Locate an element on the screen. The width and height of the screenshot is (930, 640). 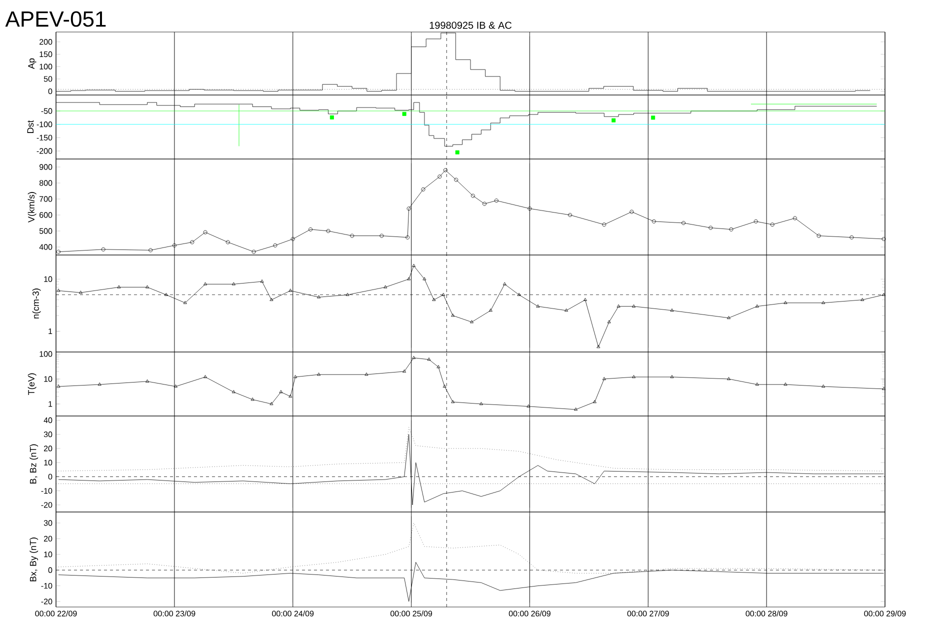
y-tick-label: 40 is located at coordinates (48, 420).